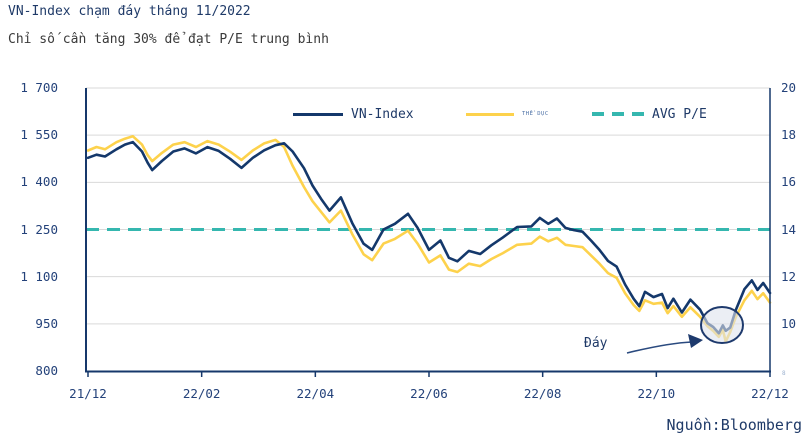 This screenshot has width=810, height=440. I want to click on legend-label-vnindex: VN-Index, so click(382, 114).